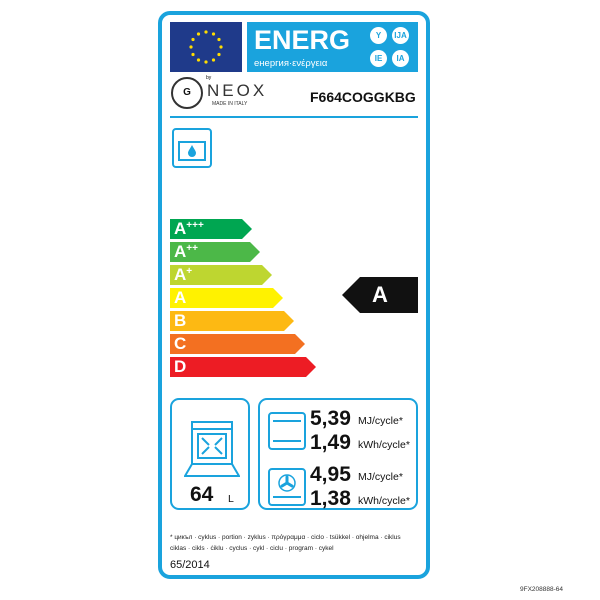 The height and width of the screenshot is (600, 600). I want to click on energy-class-bar: B, so click(232, 321).